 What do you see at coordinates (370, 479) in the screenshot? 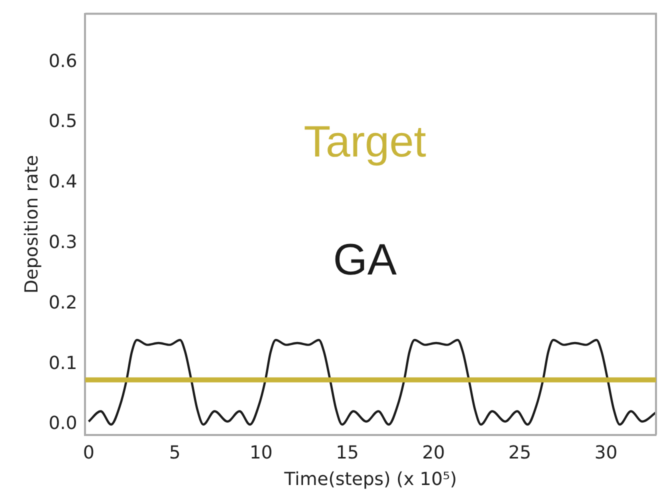
I see `x-axis-title: Time(steps) (x 10⁵)` at bounding box center [370, 479].